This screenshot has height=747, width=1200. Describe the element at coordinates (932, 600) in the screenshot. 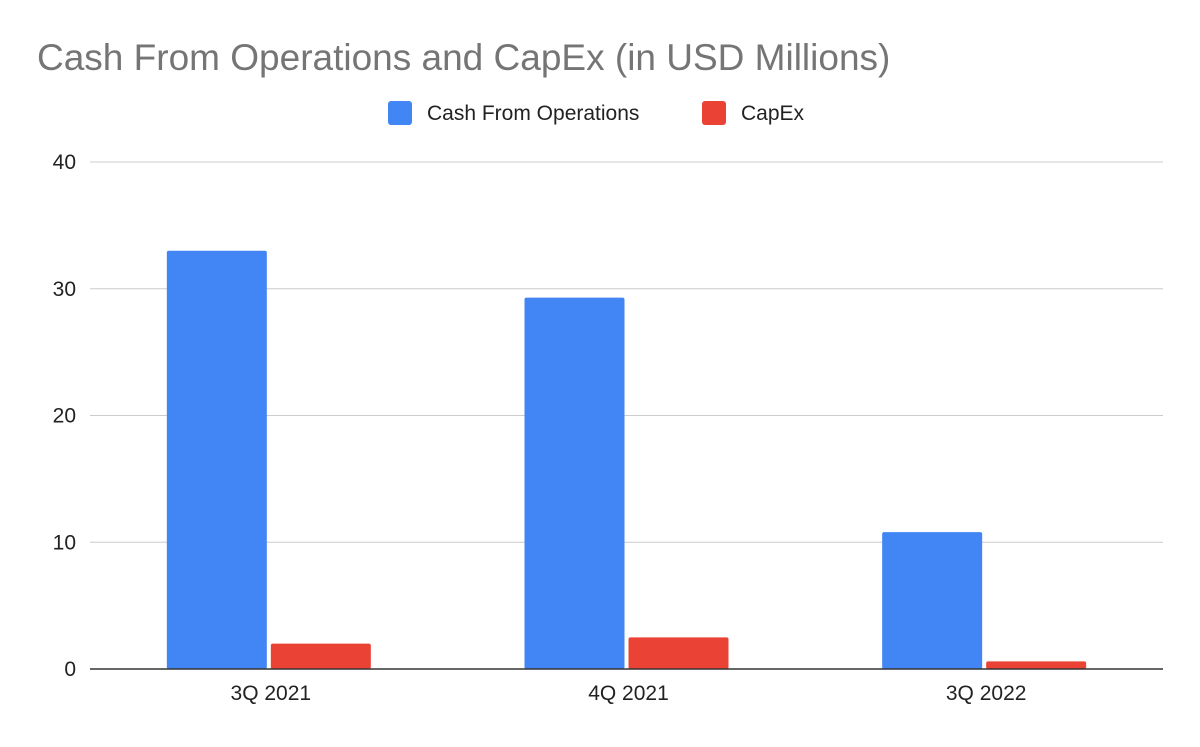

I see `bar-cash-from-operations-3q-2022` at that location.